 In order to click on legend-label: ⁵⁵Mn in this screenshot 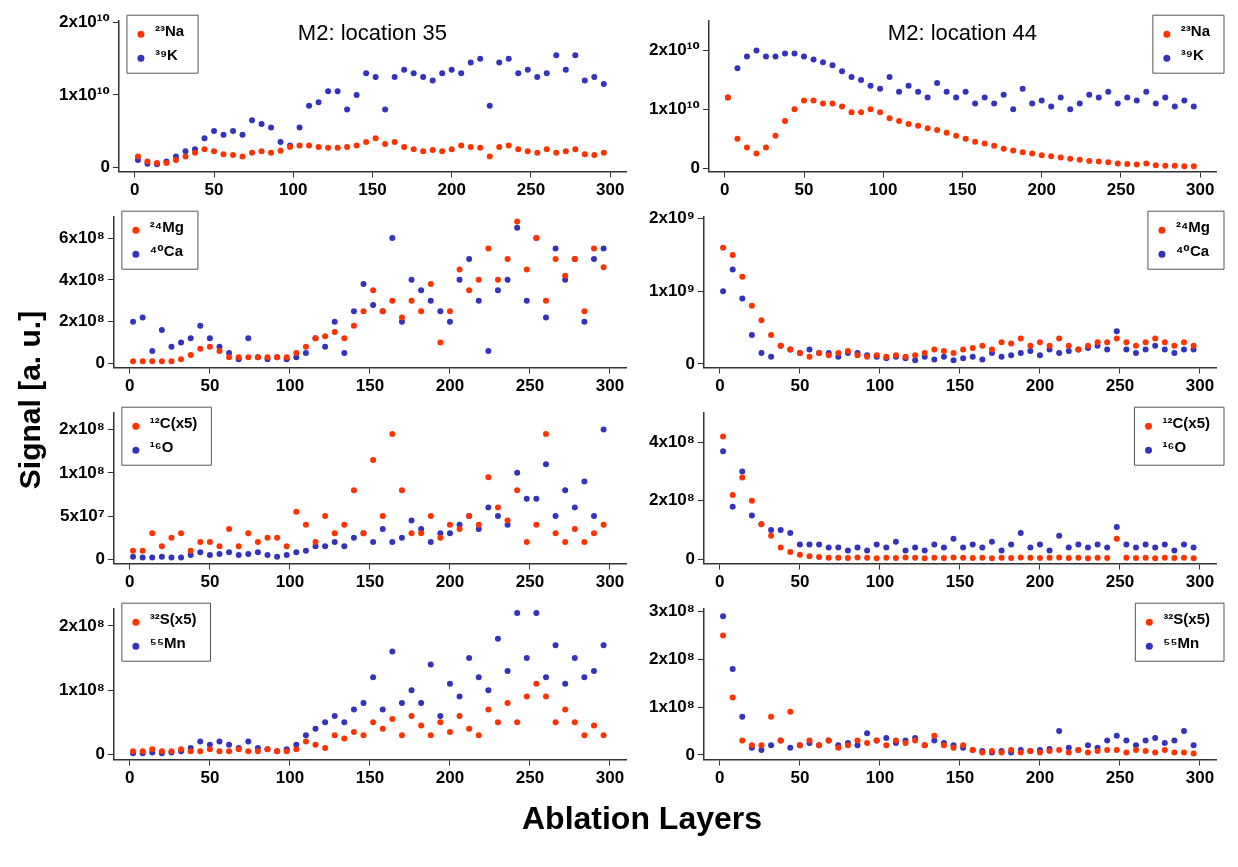, I will do `click(1181, 643)`.